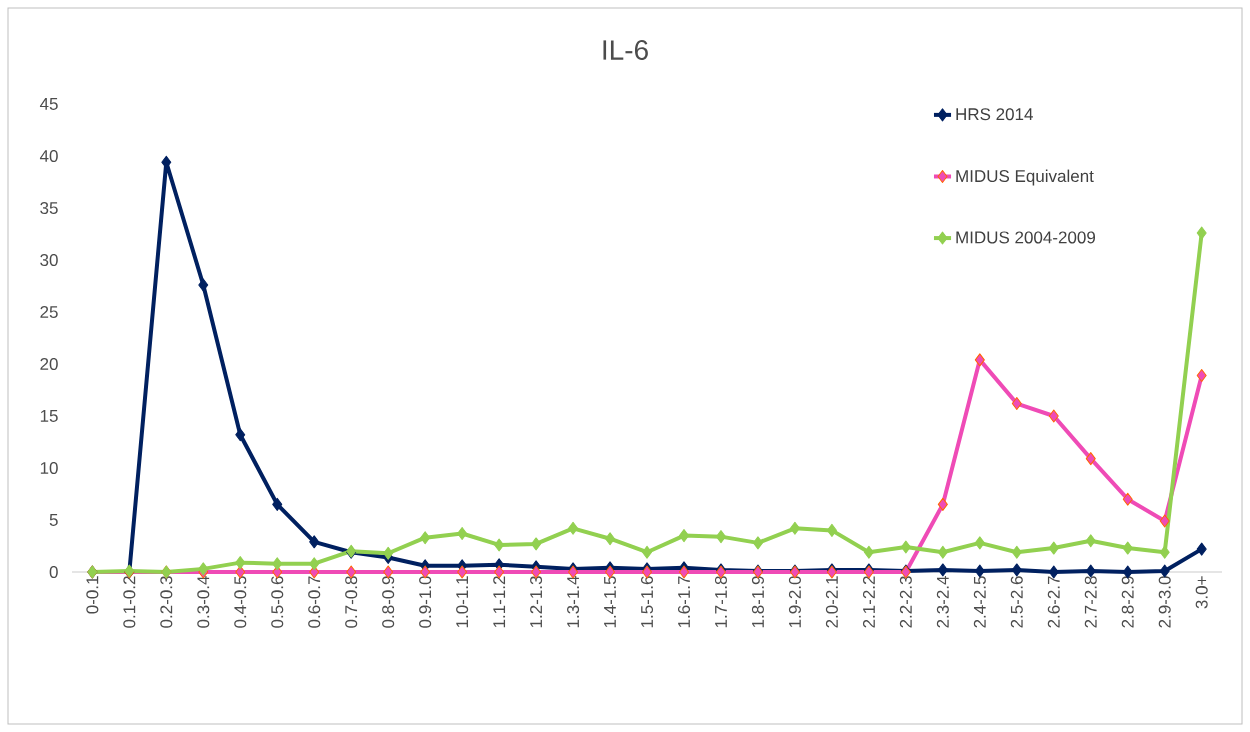 This screenshot has height=732, width=1250. Describe the element at coordinates (994, 114) in the screenshot. I see `legend-label: HRS 2014` at that location.